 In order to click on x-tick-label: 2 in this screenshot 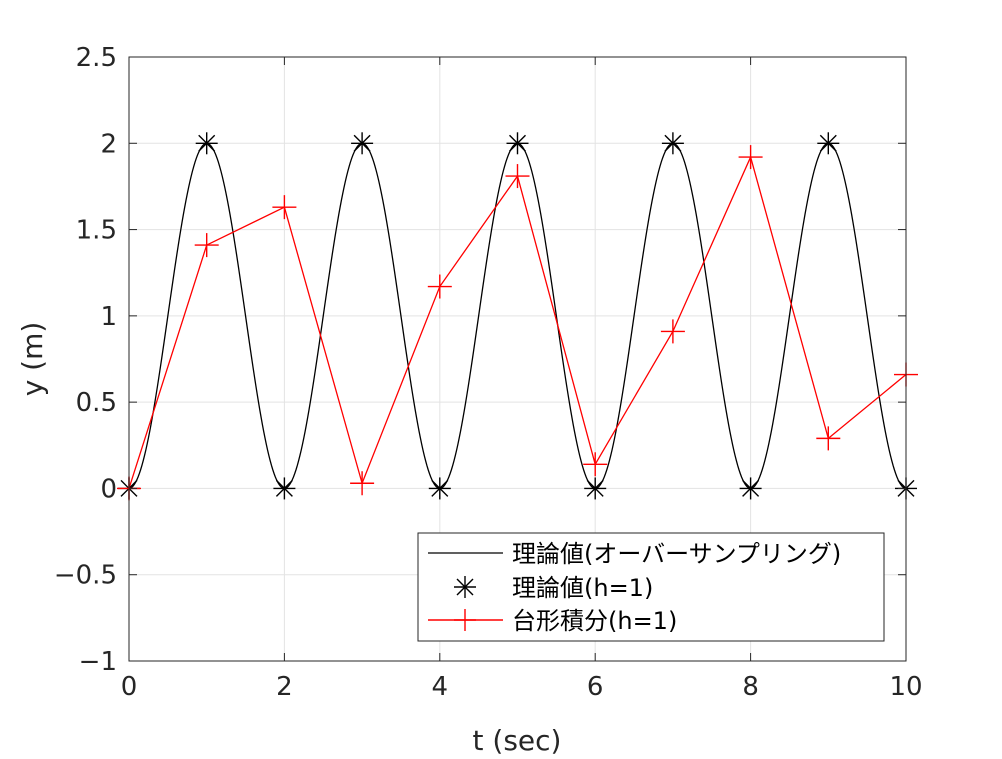, I will do `click(284, 687)`.